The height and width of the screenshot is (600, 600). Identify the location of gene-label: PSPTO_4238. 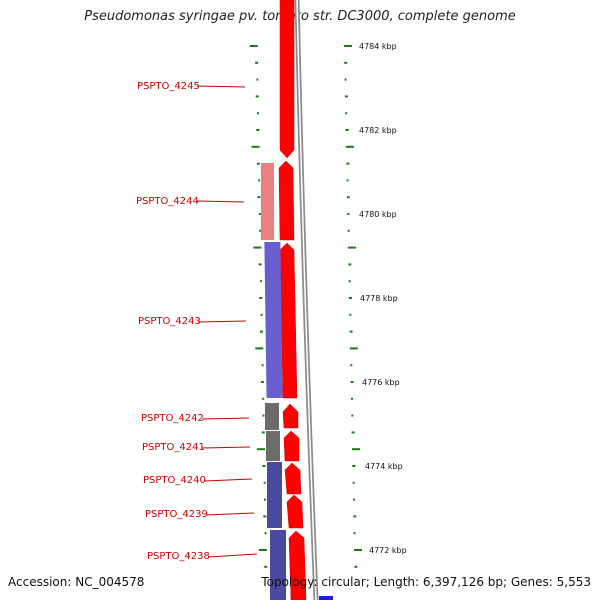
(178, 556).